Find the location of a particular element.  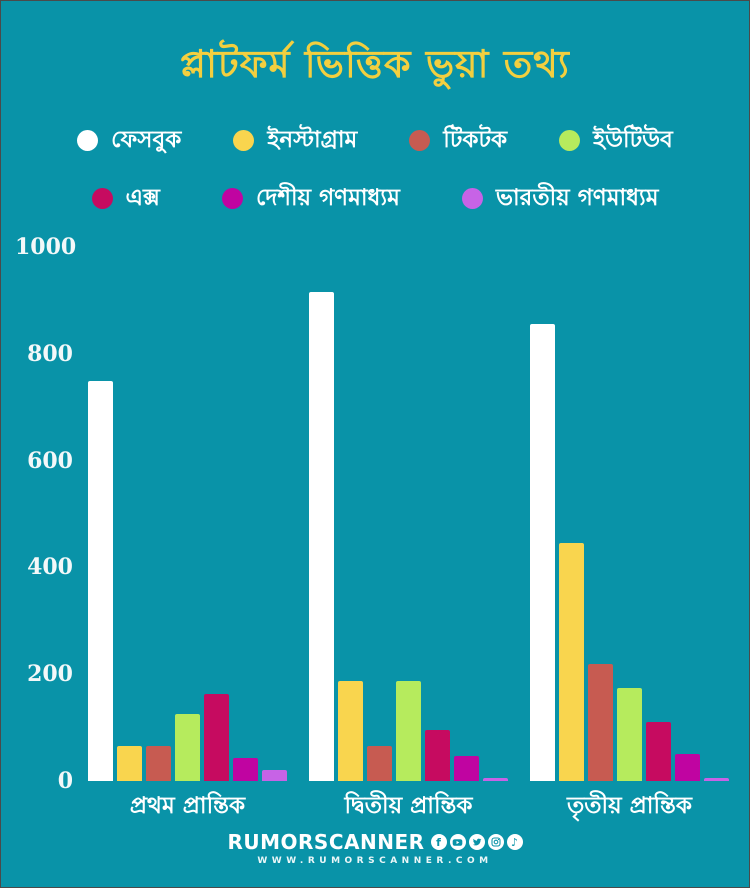

legend-item: ফেসবুক is located at coordinates (129, 140).